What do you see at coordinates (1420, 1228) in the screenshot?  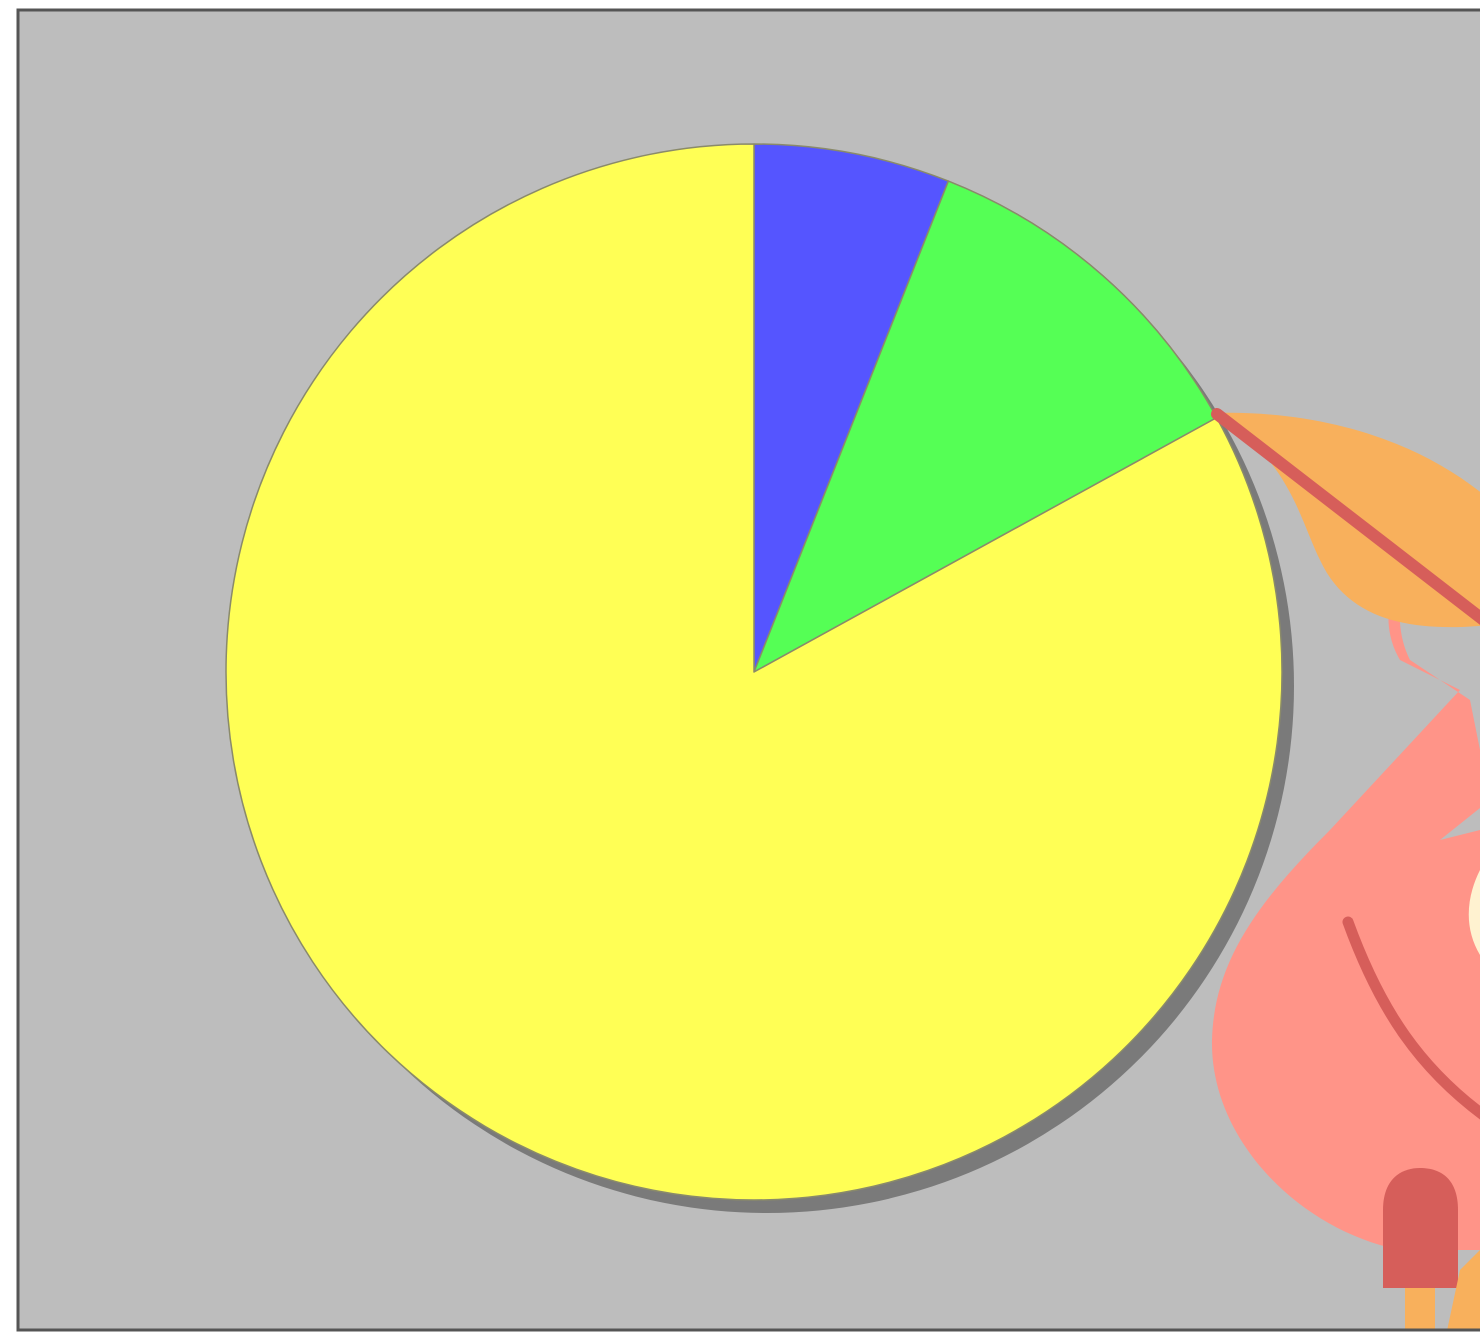 I see `figure-boot` at bounding box center [1420, 1228].